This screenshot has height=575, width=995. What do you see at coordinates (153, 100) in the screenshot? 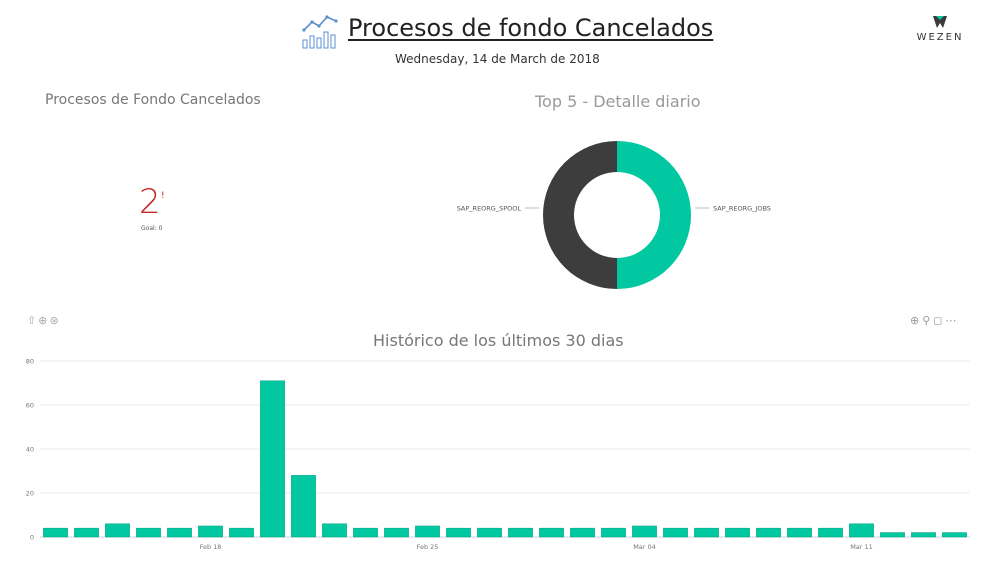
I see `kpi-title: Procesos de Fondo Cancelados` at bounding box center [153, 100].